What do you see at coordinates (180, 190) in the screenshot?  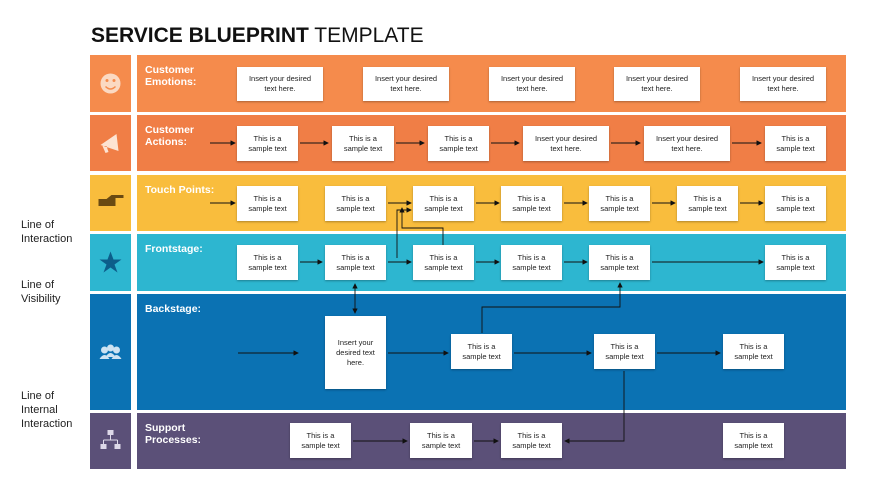 I see `lane-label: Touch Points:` at bounding box center [180, 190].